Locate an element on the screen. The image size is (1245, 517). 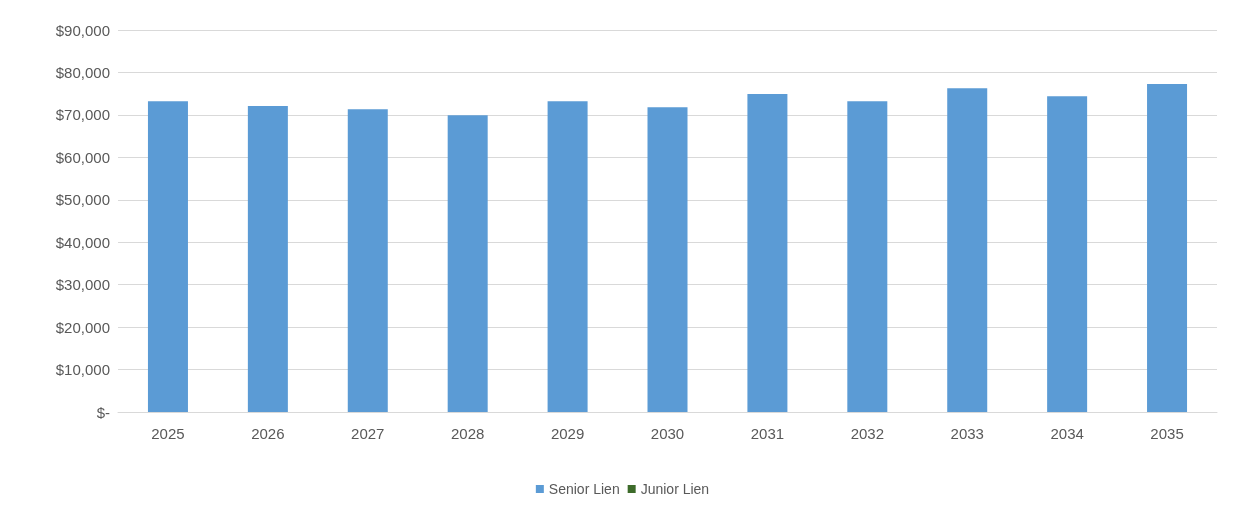
x-tick-label: 2025 is located at coordinates (168, 433).